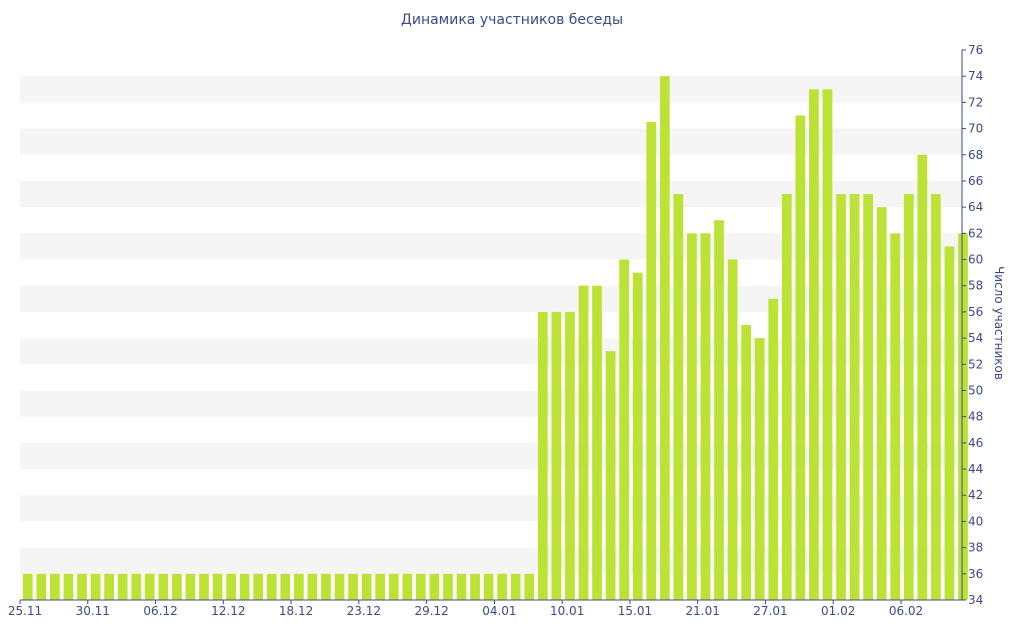 The height and width of the screenshot is (640, 1024). I want to click on x-tick-label: 15.01, so click(635, 611).